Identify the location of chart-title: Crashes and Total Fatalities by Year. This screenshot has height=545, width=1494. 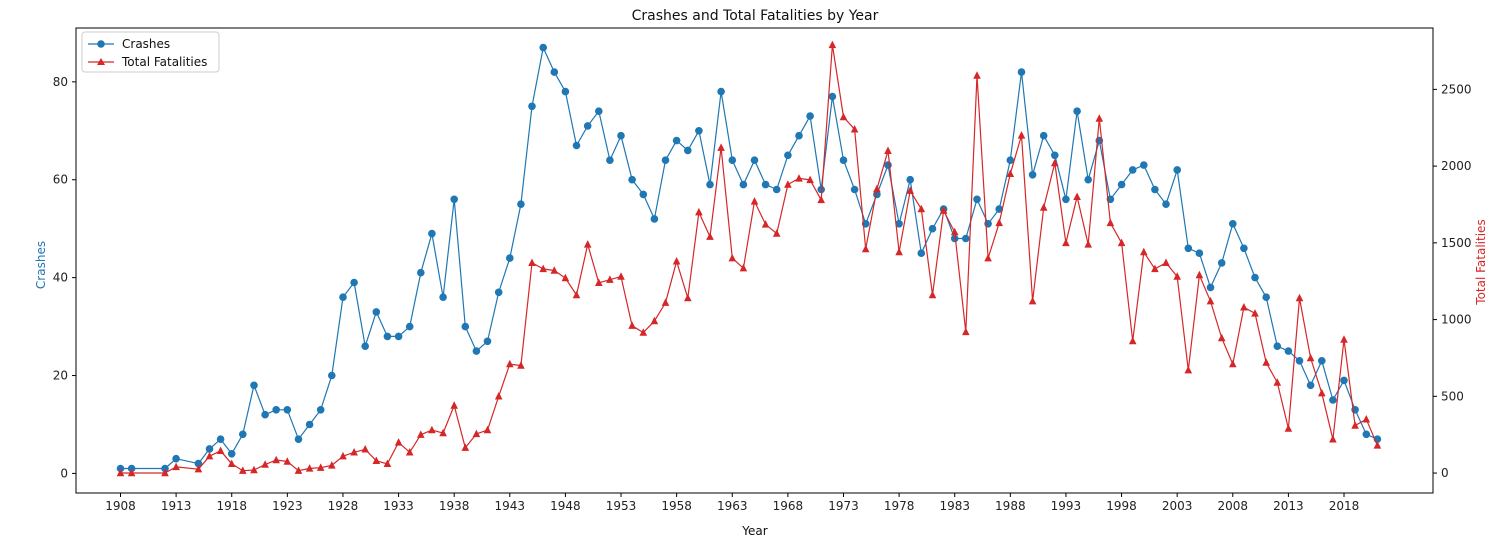
(755, 16).